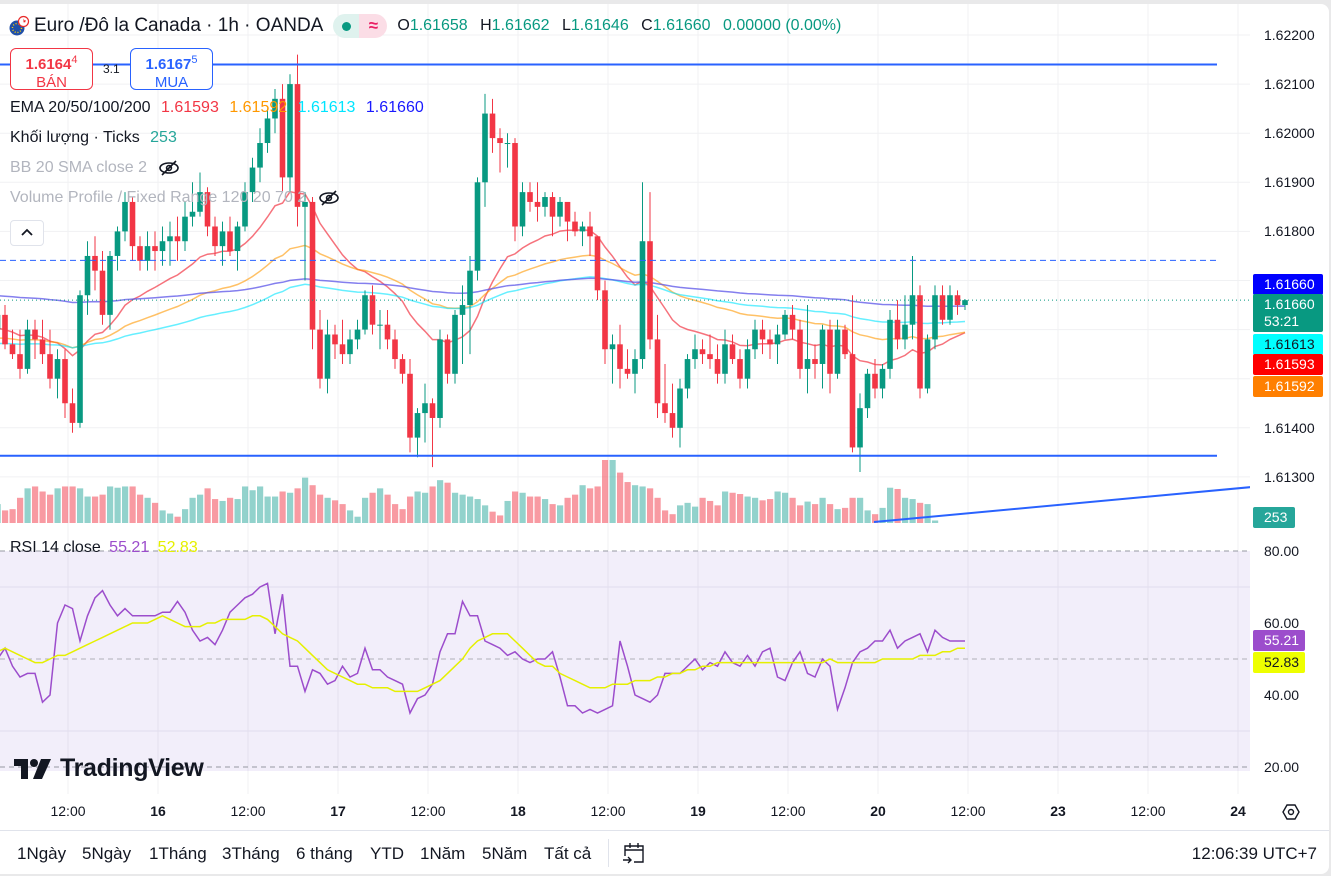  Describe the element at coordinates (251, 853) in the screenshot. I see `range-button: 3Tháng` at that location.